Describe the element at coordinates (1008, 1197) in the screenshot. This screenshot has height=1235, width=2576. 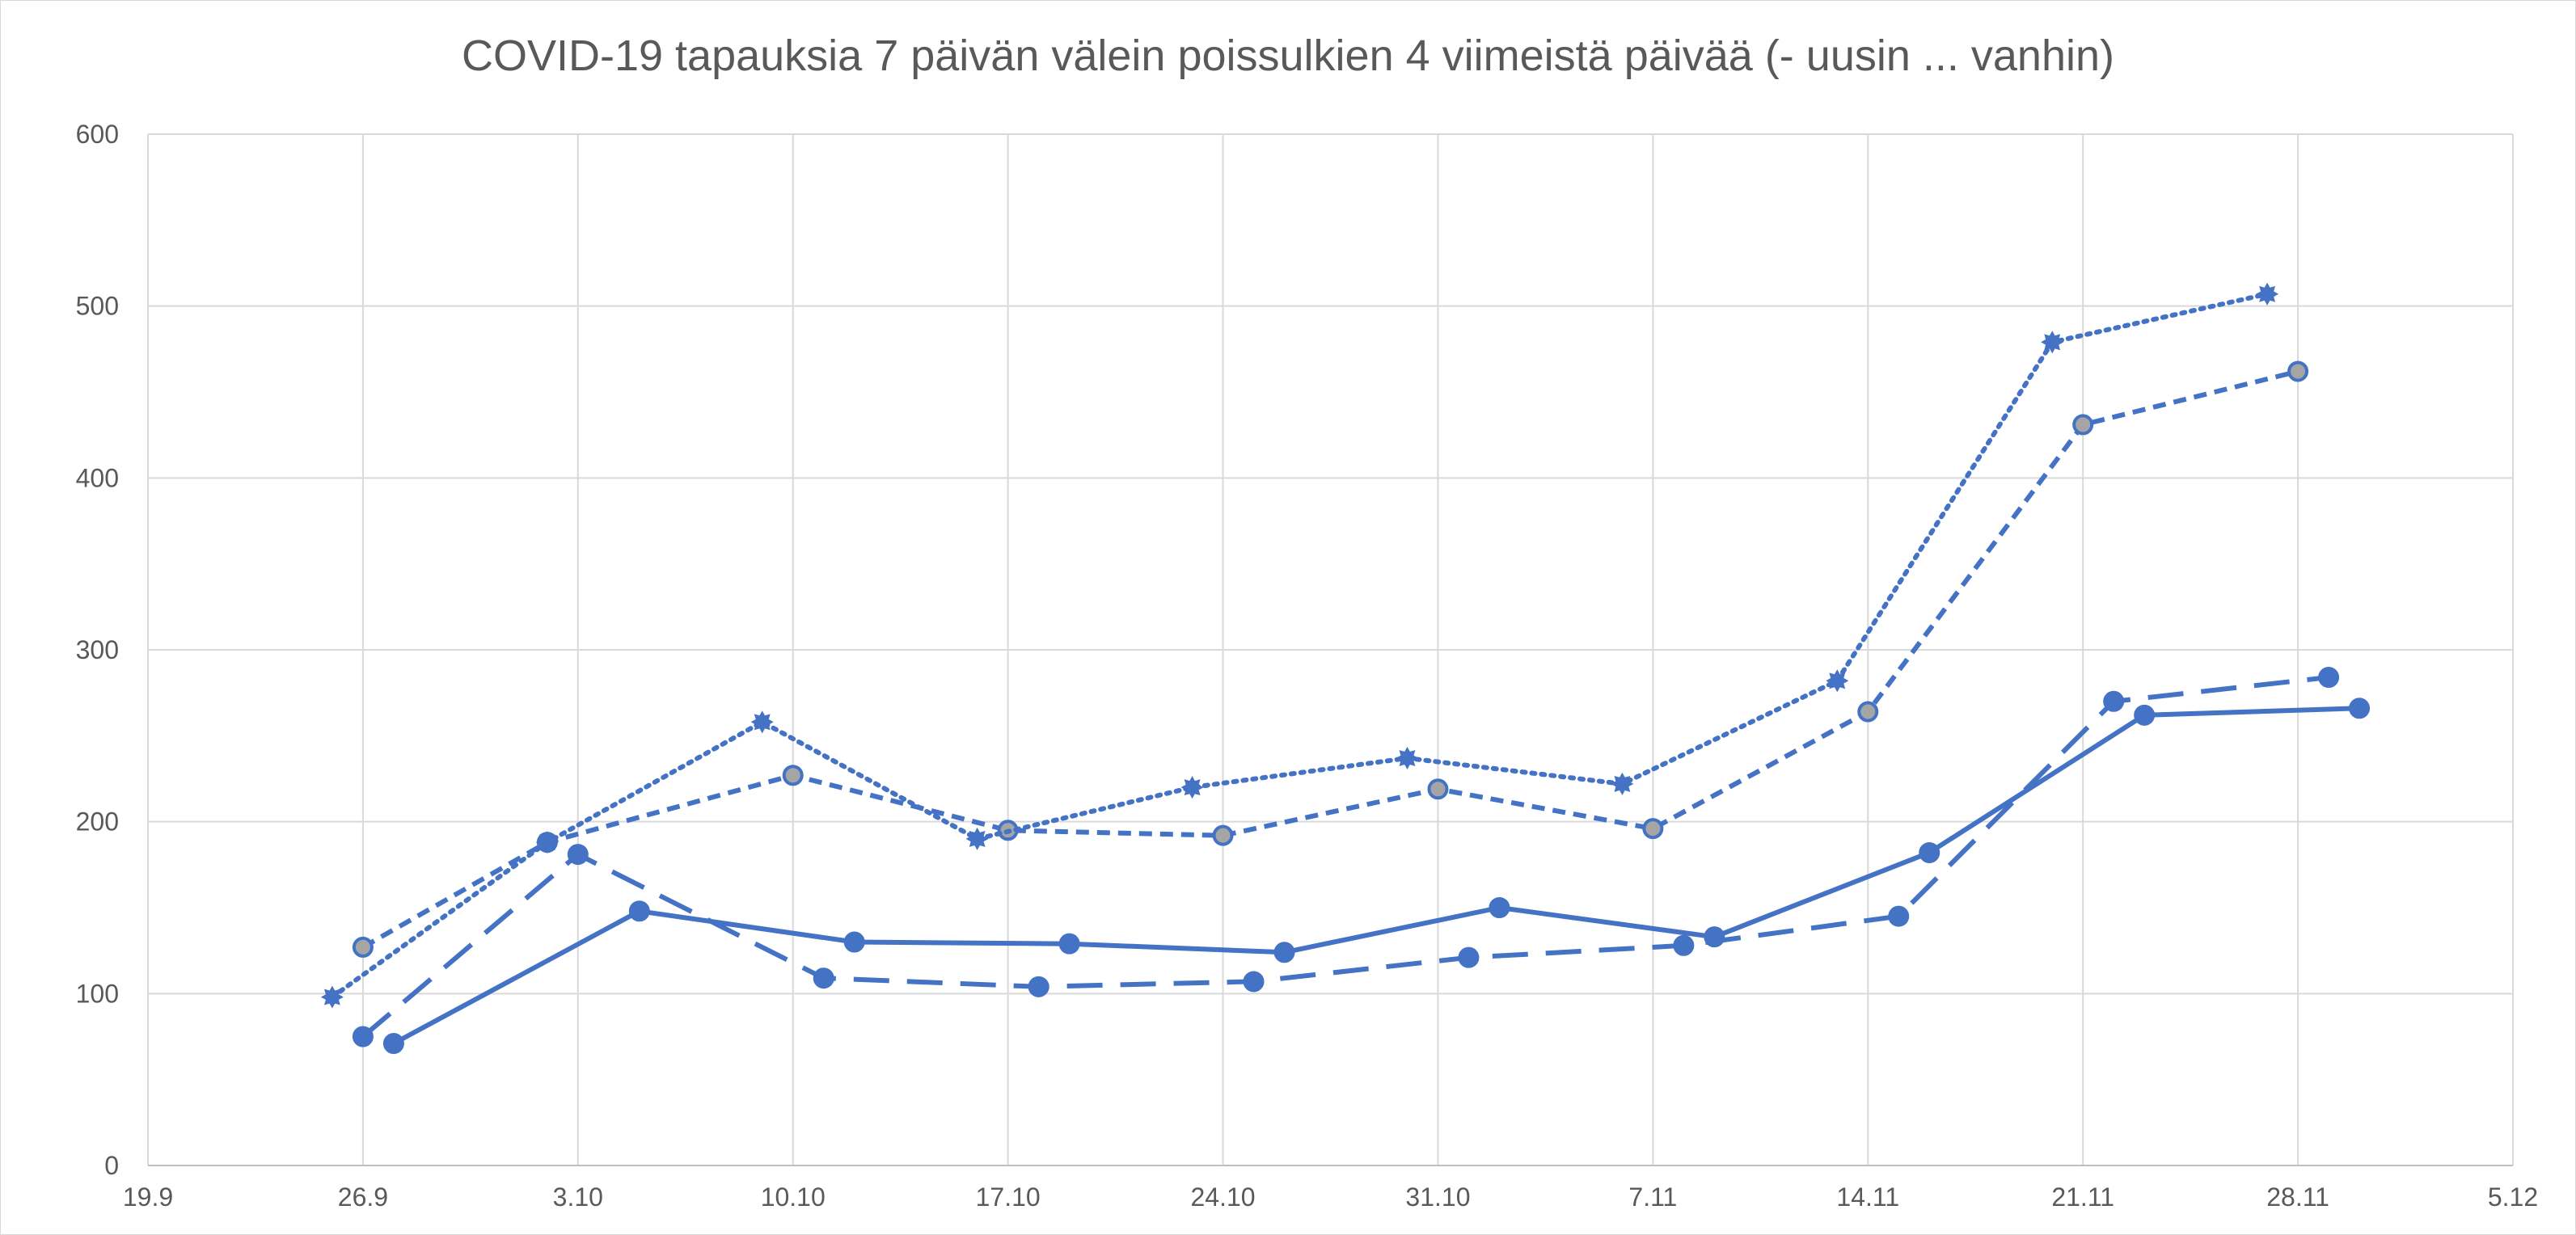
I see `x-tick-label: 17.10` at that location.